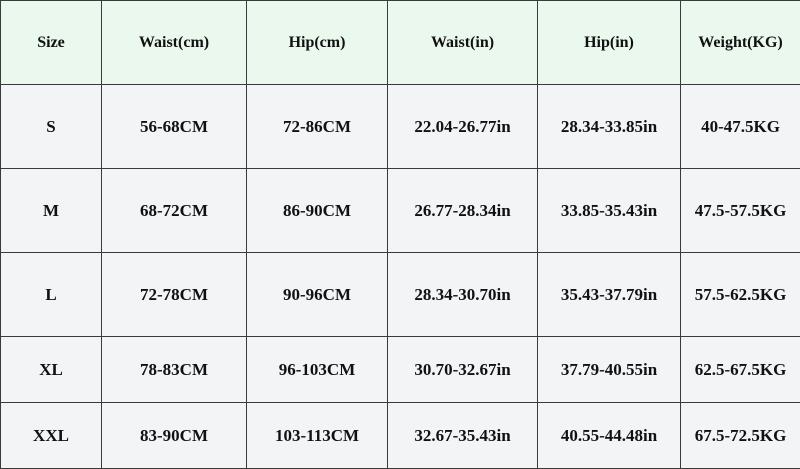 The image size is (800, 469). What do you see at coordinates (609, 370) in the screenshot?
I see `table-cell: 37.79-40.55in` at bounding box center [609, 370].